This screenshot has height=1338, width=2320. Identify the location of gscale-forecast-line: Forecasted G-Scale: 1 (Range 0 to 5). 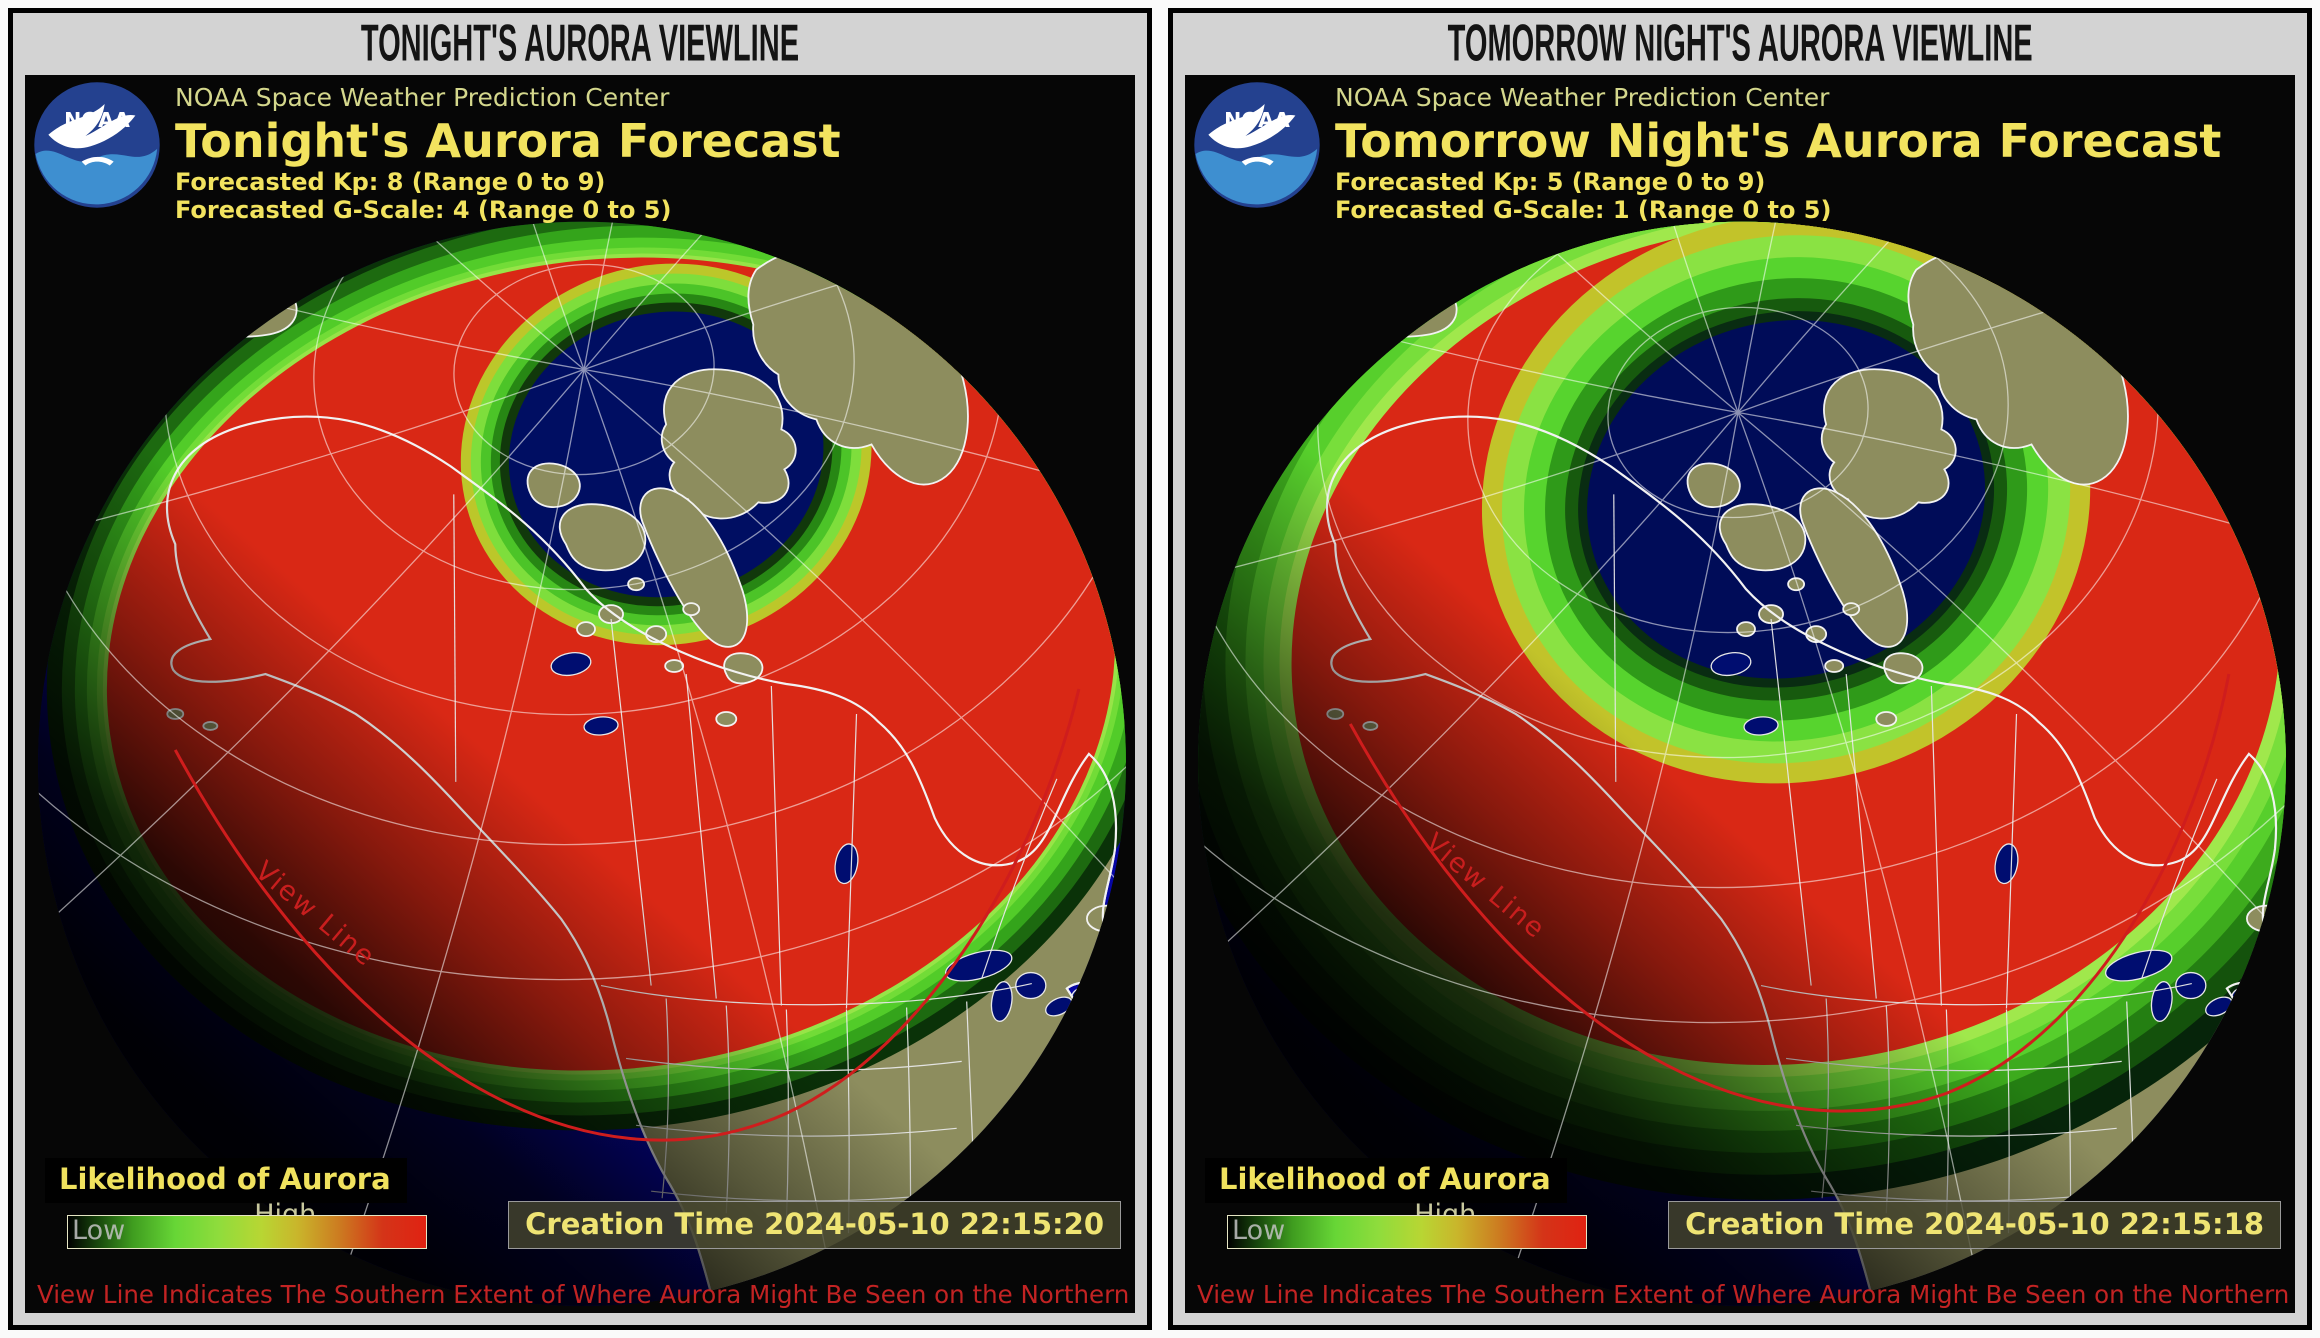
(1583, 209).